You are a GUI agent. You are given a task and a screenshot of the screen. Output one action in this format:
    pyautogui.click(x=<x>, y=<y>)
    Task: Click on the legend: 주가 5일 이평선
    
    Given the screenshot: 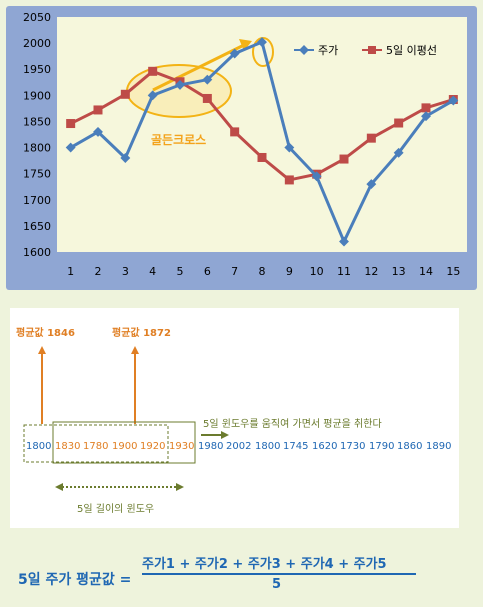 What is the action you would take?
    pyautogui.click(x=365, y=50)
    